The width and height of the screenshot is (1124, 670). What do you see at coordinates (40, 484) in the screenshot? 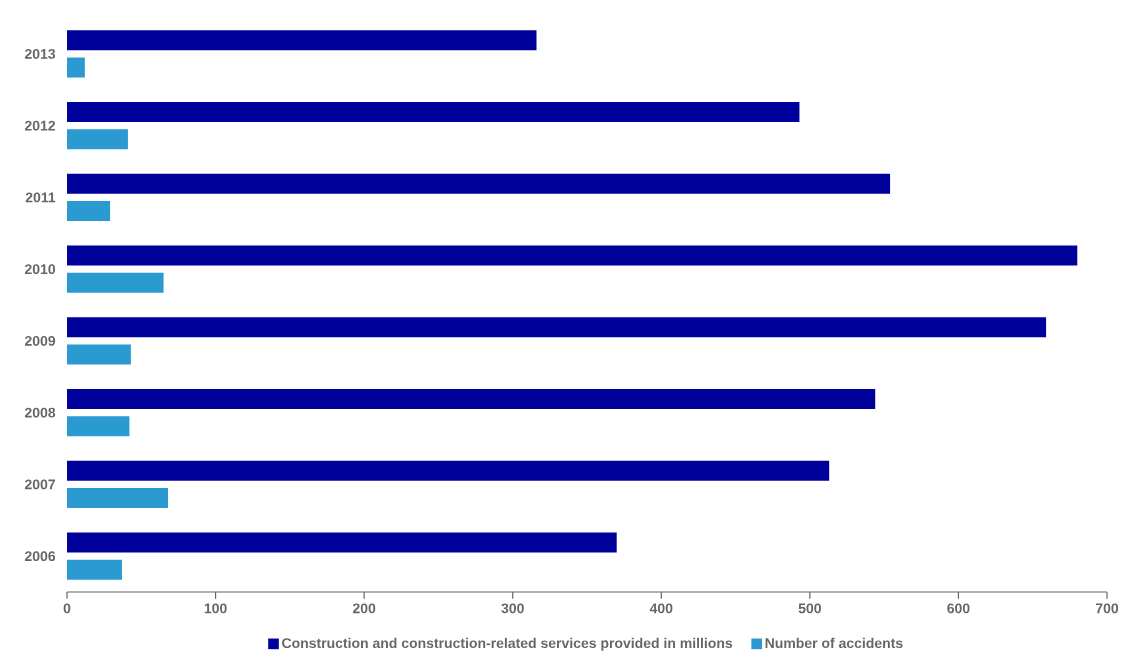
I see `y-tick-label: 2007` at bounding box center [40, 484].